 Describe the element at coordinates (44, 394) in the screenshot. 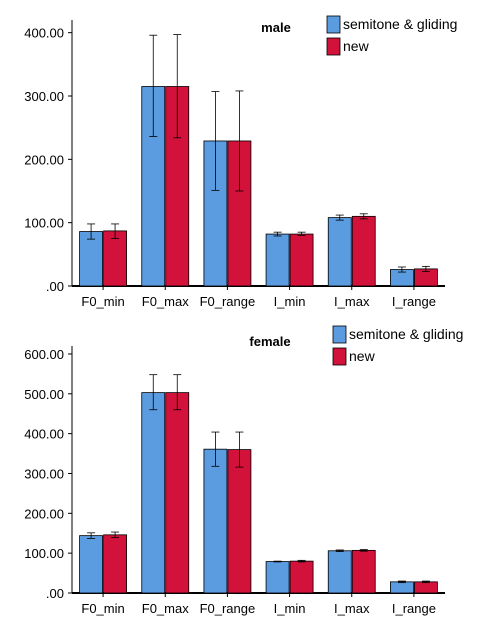

I see `y-tick-label: 500.00` at that location.